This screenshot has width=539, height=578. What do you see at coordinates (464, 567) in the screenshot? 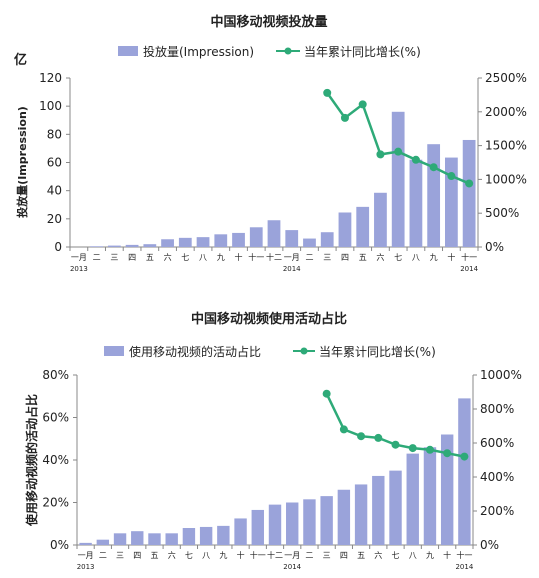
I see `chart2-year-label: 2014` at bounding box center [464, 567].